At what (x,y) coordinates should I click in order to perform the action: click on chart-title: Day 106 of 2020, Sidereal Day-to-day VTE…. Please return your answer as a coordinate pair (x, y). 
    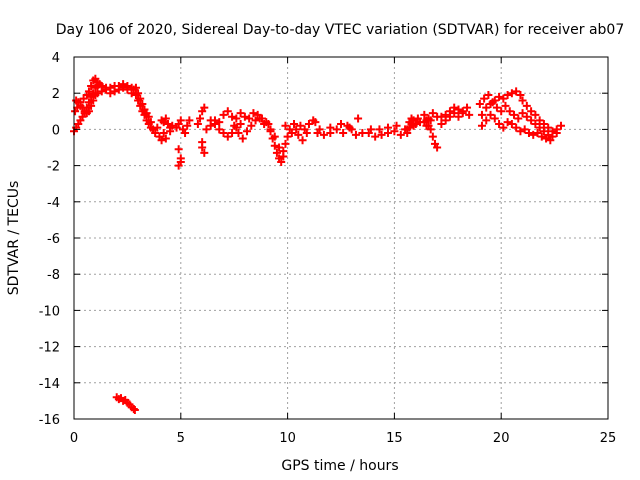
    Looking at the image, I should click on (340, 30).